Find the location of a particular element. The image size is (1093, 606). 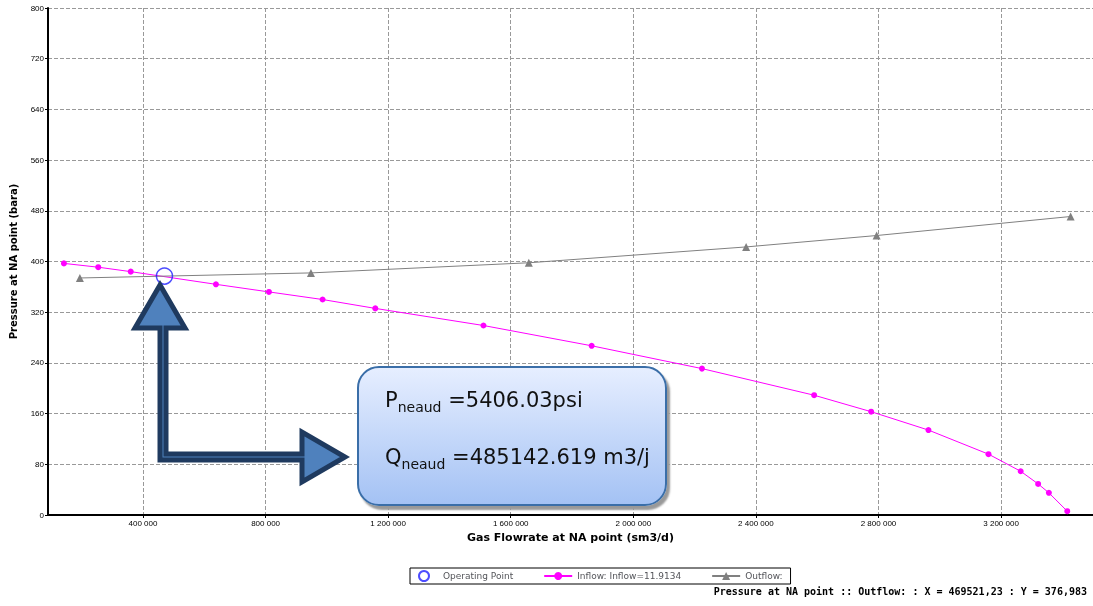

y-tick-label: 0 is located at coordinates (42, 515).